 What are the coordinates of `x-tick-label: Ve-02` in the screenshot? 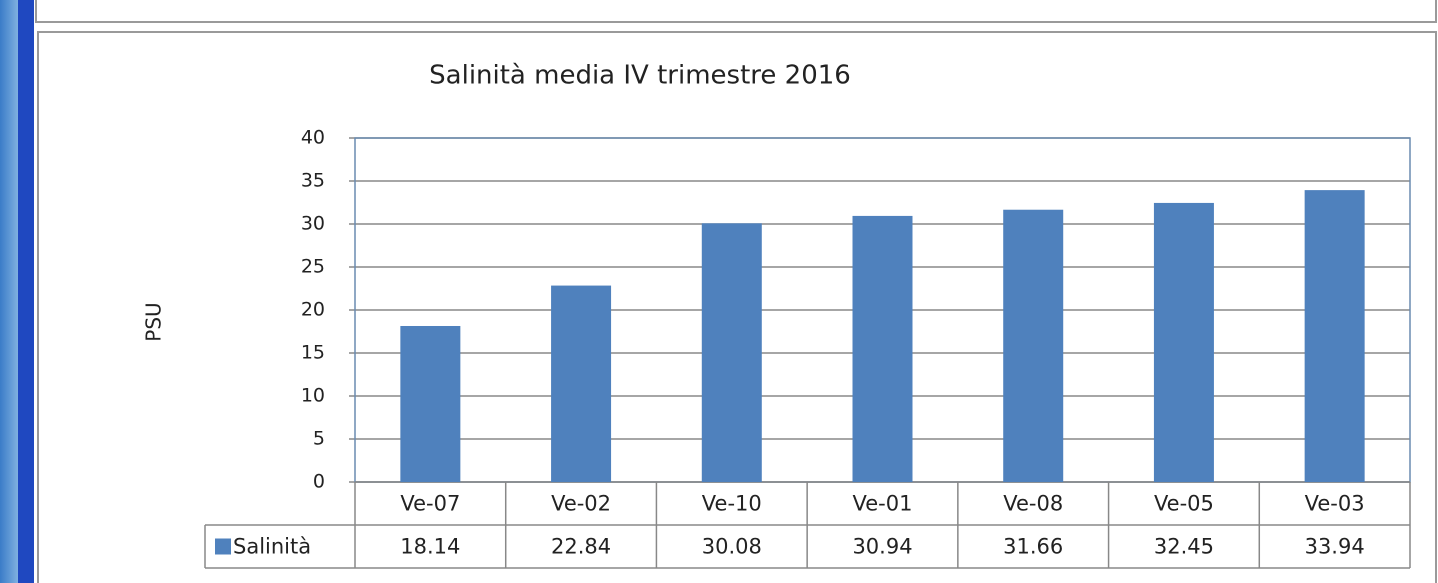 It's located at (581, 504).